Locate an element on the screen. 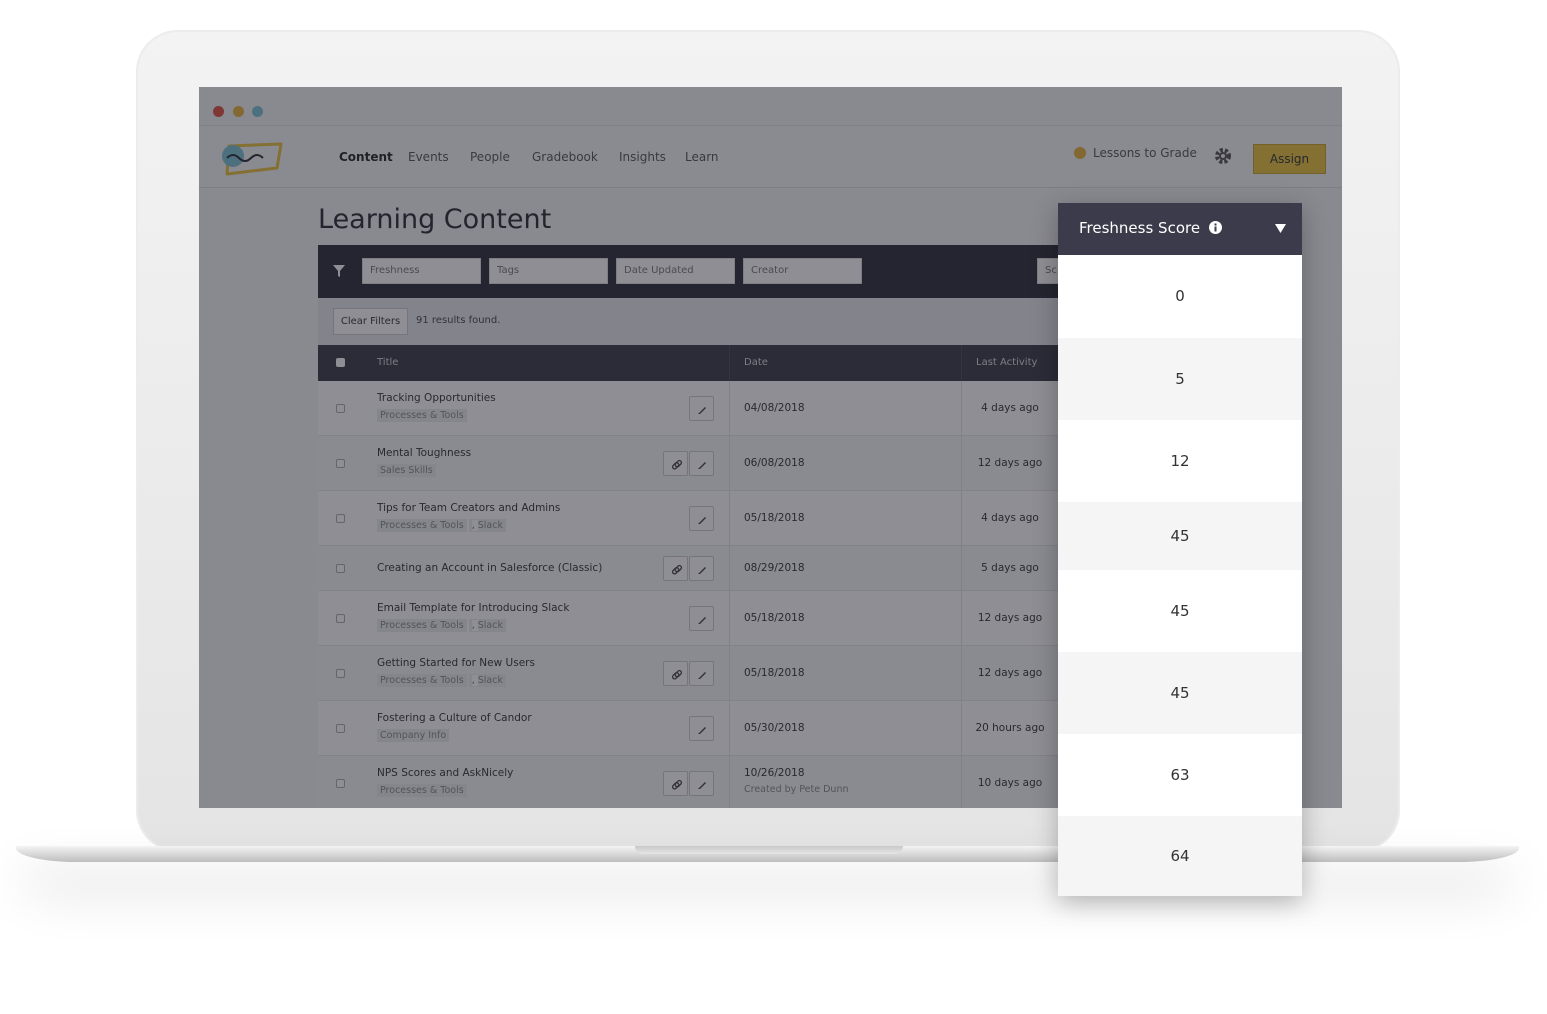  laptop-notch is located at coordinates (769, 850).